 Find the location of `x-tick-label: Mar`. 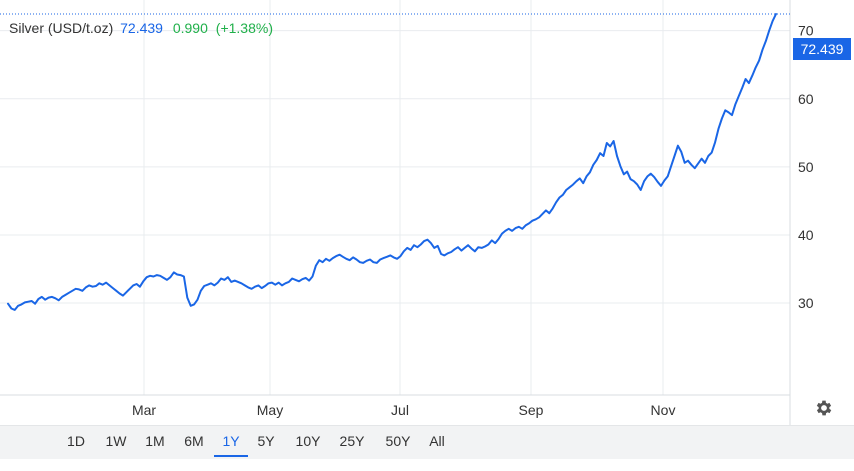

x-tick-label: Mar is located at coordinates (144, 410).